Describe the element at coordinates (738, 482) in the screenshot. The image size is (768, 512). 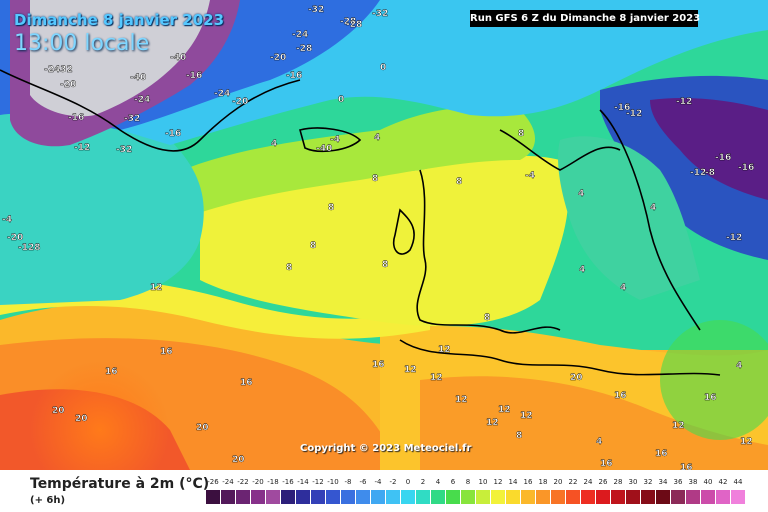
I see `scale-label: 44` at that location.